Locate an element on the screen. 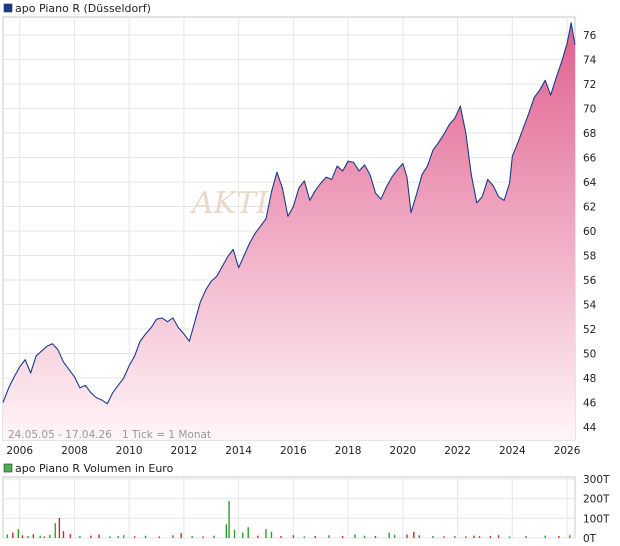 The image size is (620, 546). watermark: AKTI is located at coordinates (229, 203).